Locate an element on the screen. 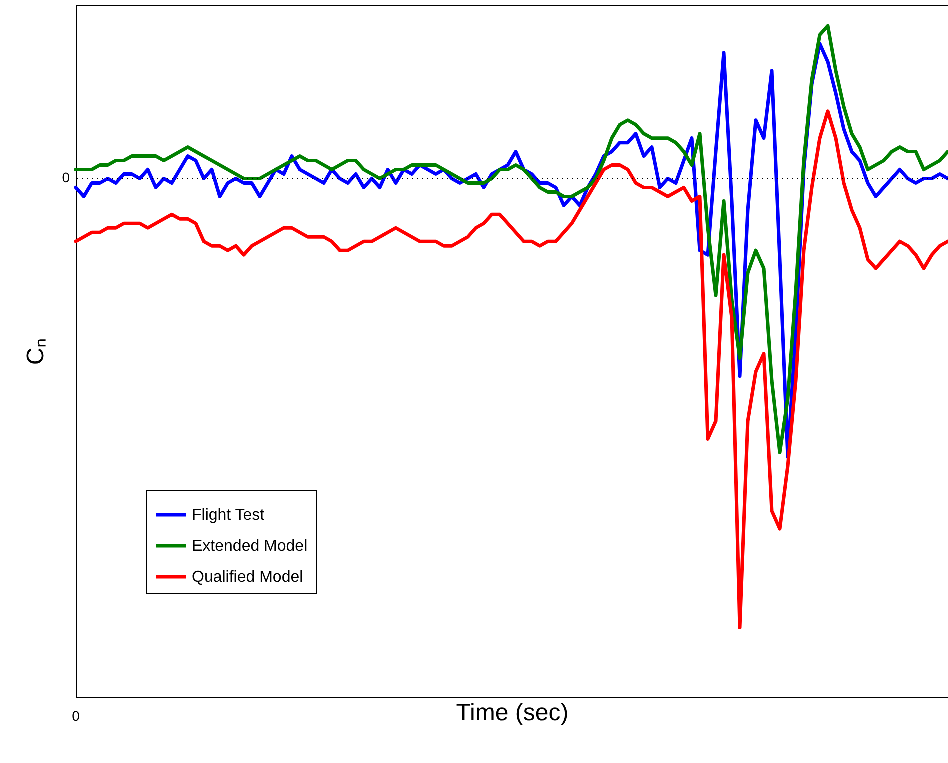 This screenshot has height=763, width=948. y-axis-title: Cₙ is located at coordinates (36, 352).